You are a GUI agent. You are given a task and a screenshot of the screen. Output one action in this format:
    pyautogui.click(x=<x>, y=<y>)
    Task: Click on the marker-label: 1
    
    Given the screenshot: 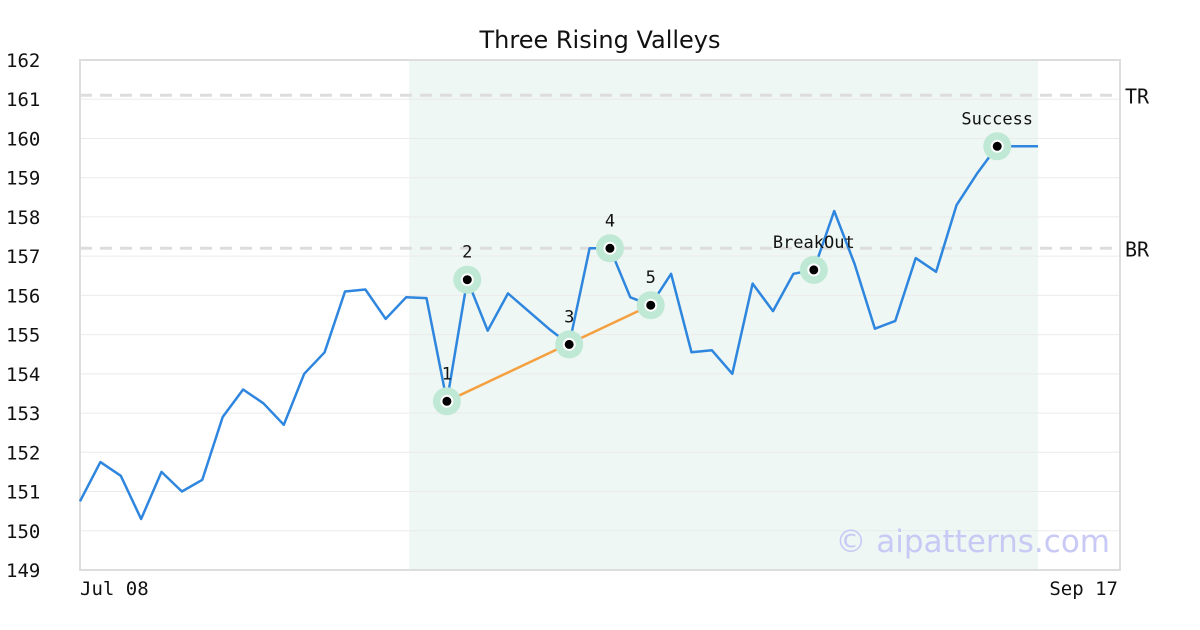 What is the action you would take?
    pyautogui.click(x=447, y=374)
    